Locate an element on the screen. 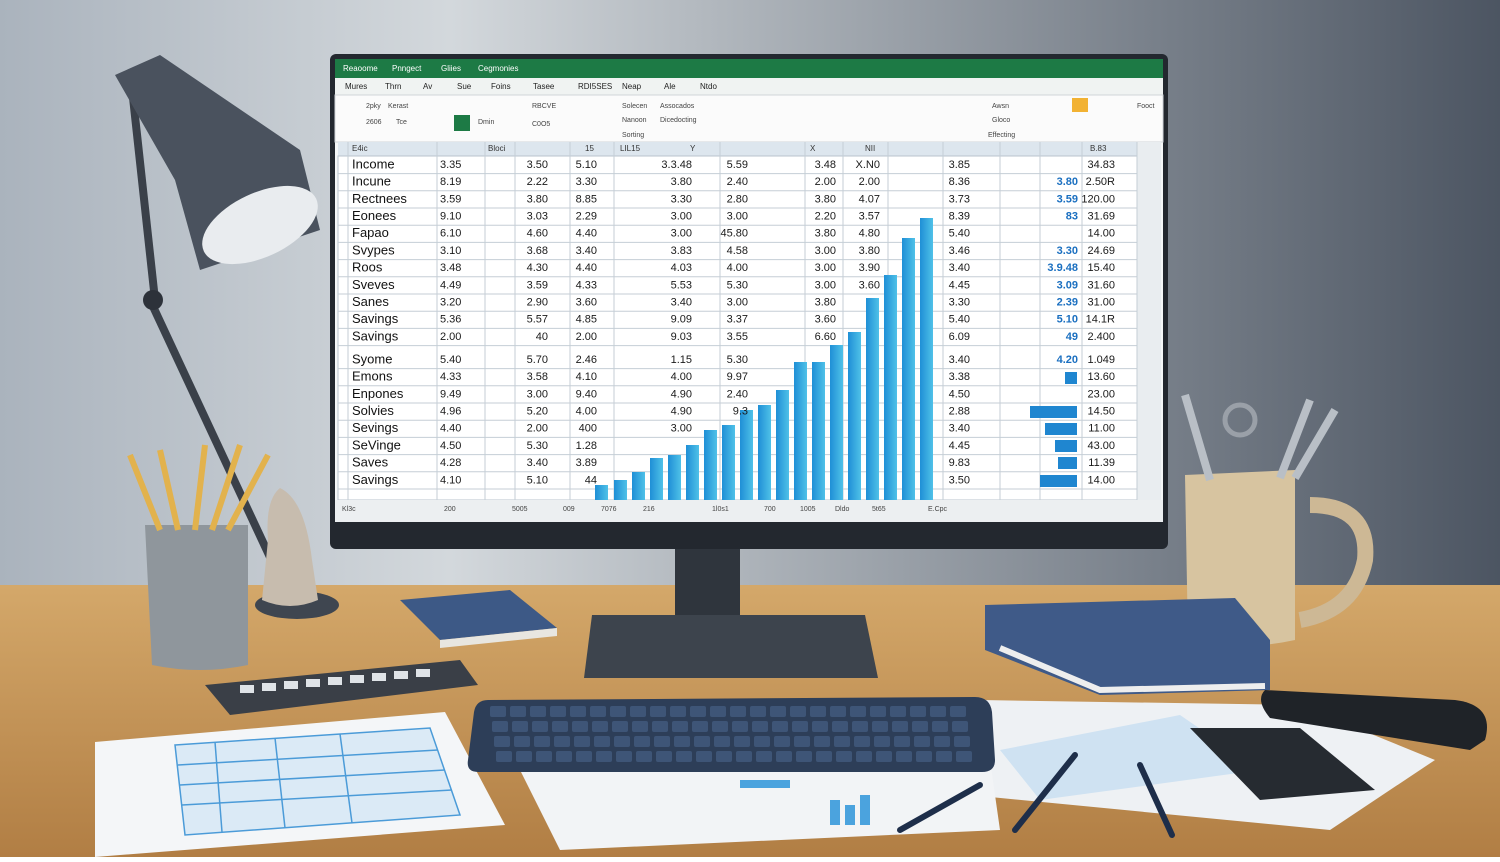 This screenshot has width=1500, height=862. row-label: Rectnees is located at coordinates (379, 198).